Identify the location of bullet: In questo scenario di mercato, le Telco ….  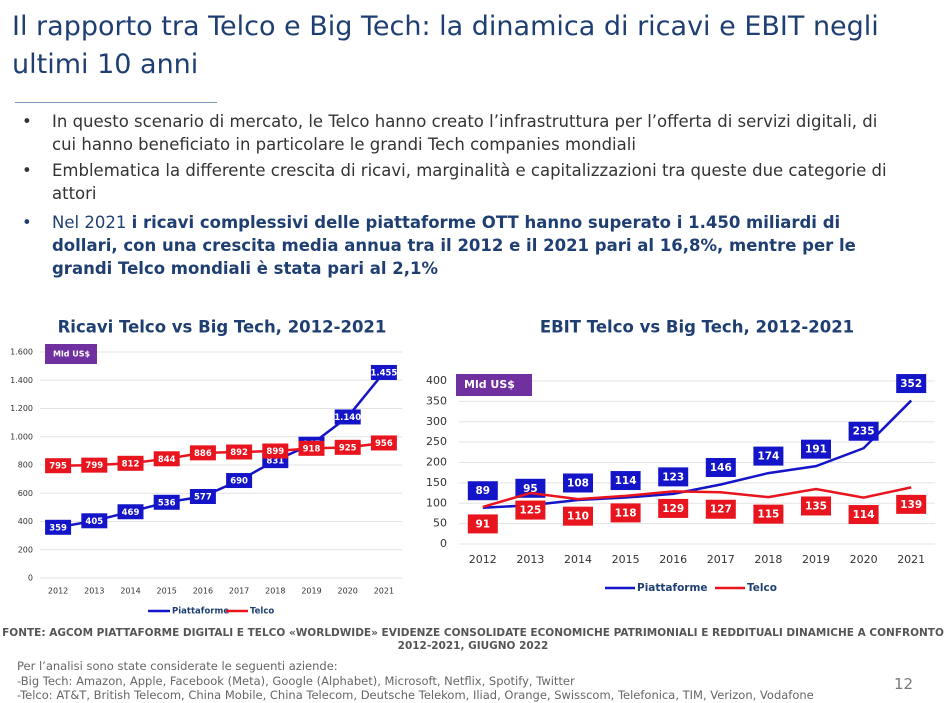
(462, 133).